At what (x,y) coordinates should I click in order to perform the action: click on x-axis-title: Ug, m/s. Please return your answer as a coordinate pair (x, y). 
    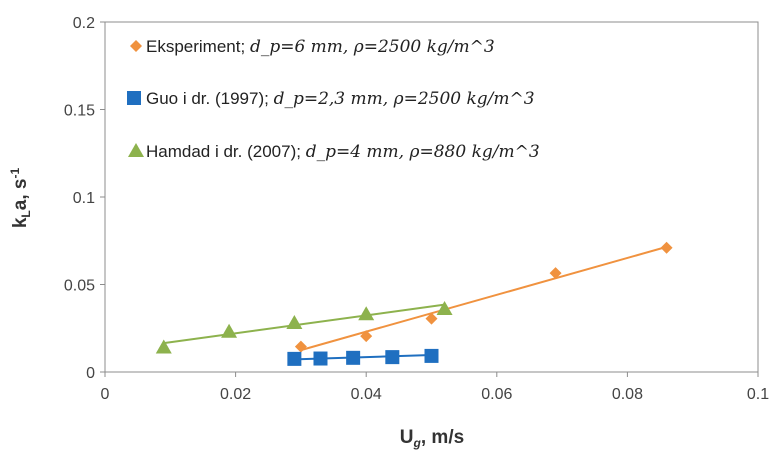
    Looking at the image, I should click on (432, 438).